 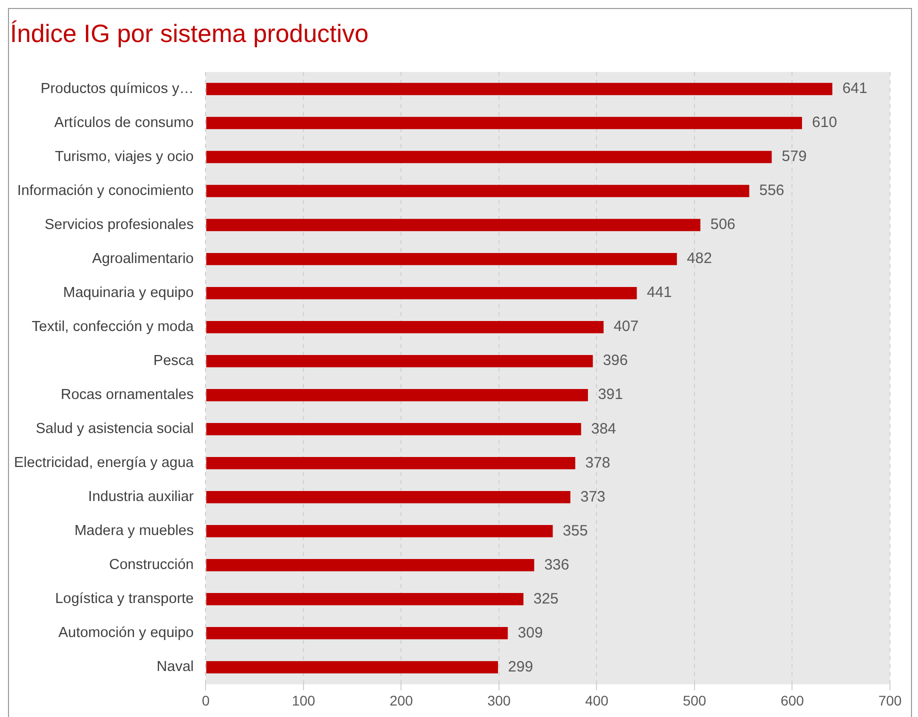 I want to click on x-tick-label: 0, so click(x=206, y=700).